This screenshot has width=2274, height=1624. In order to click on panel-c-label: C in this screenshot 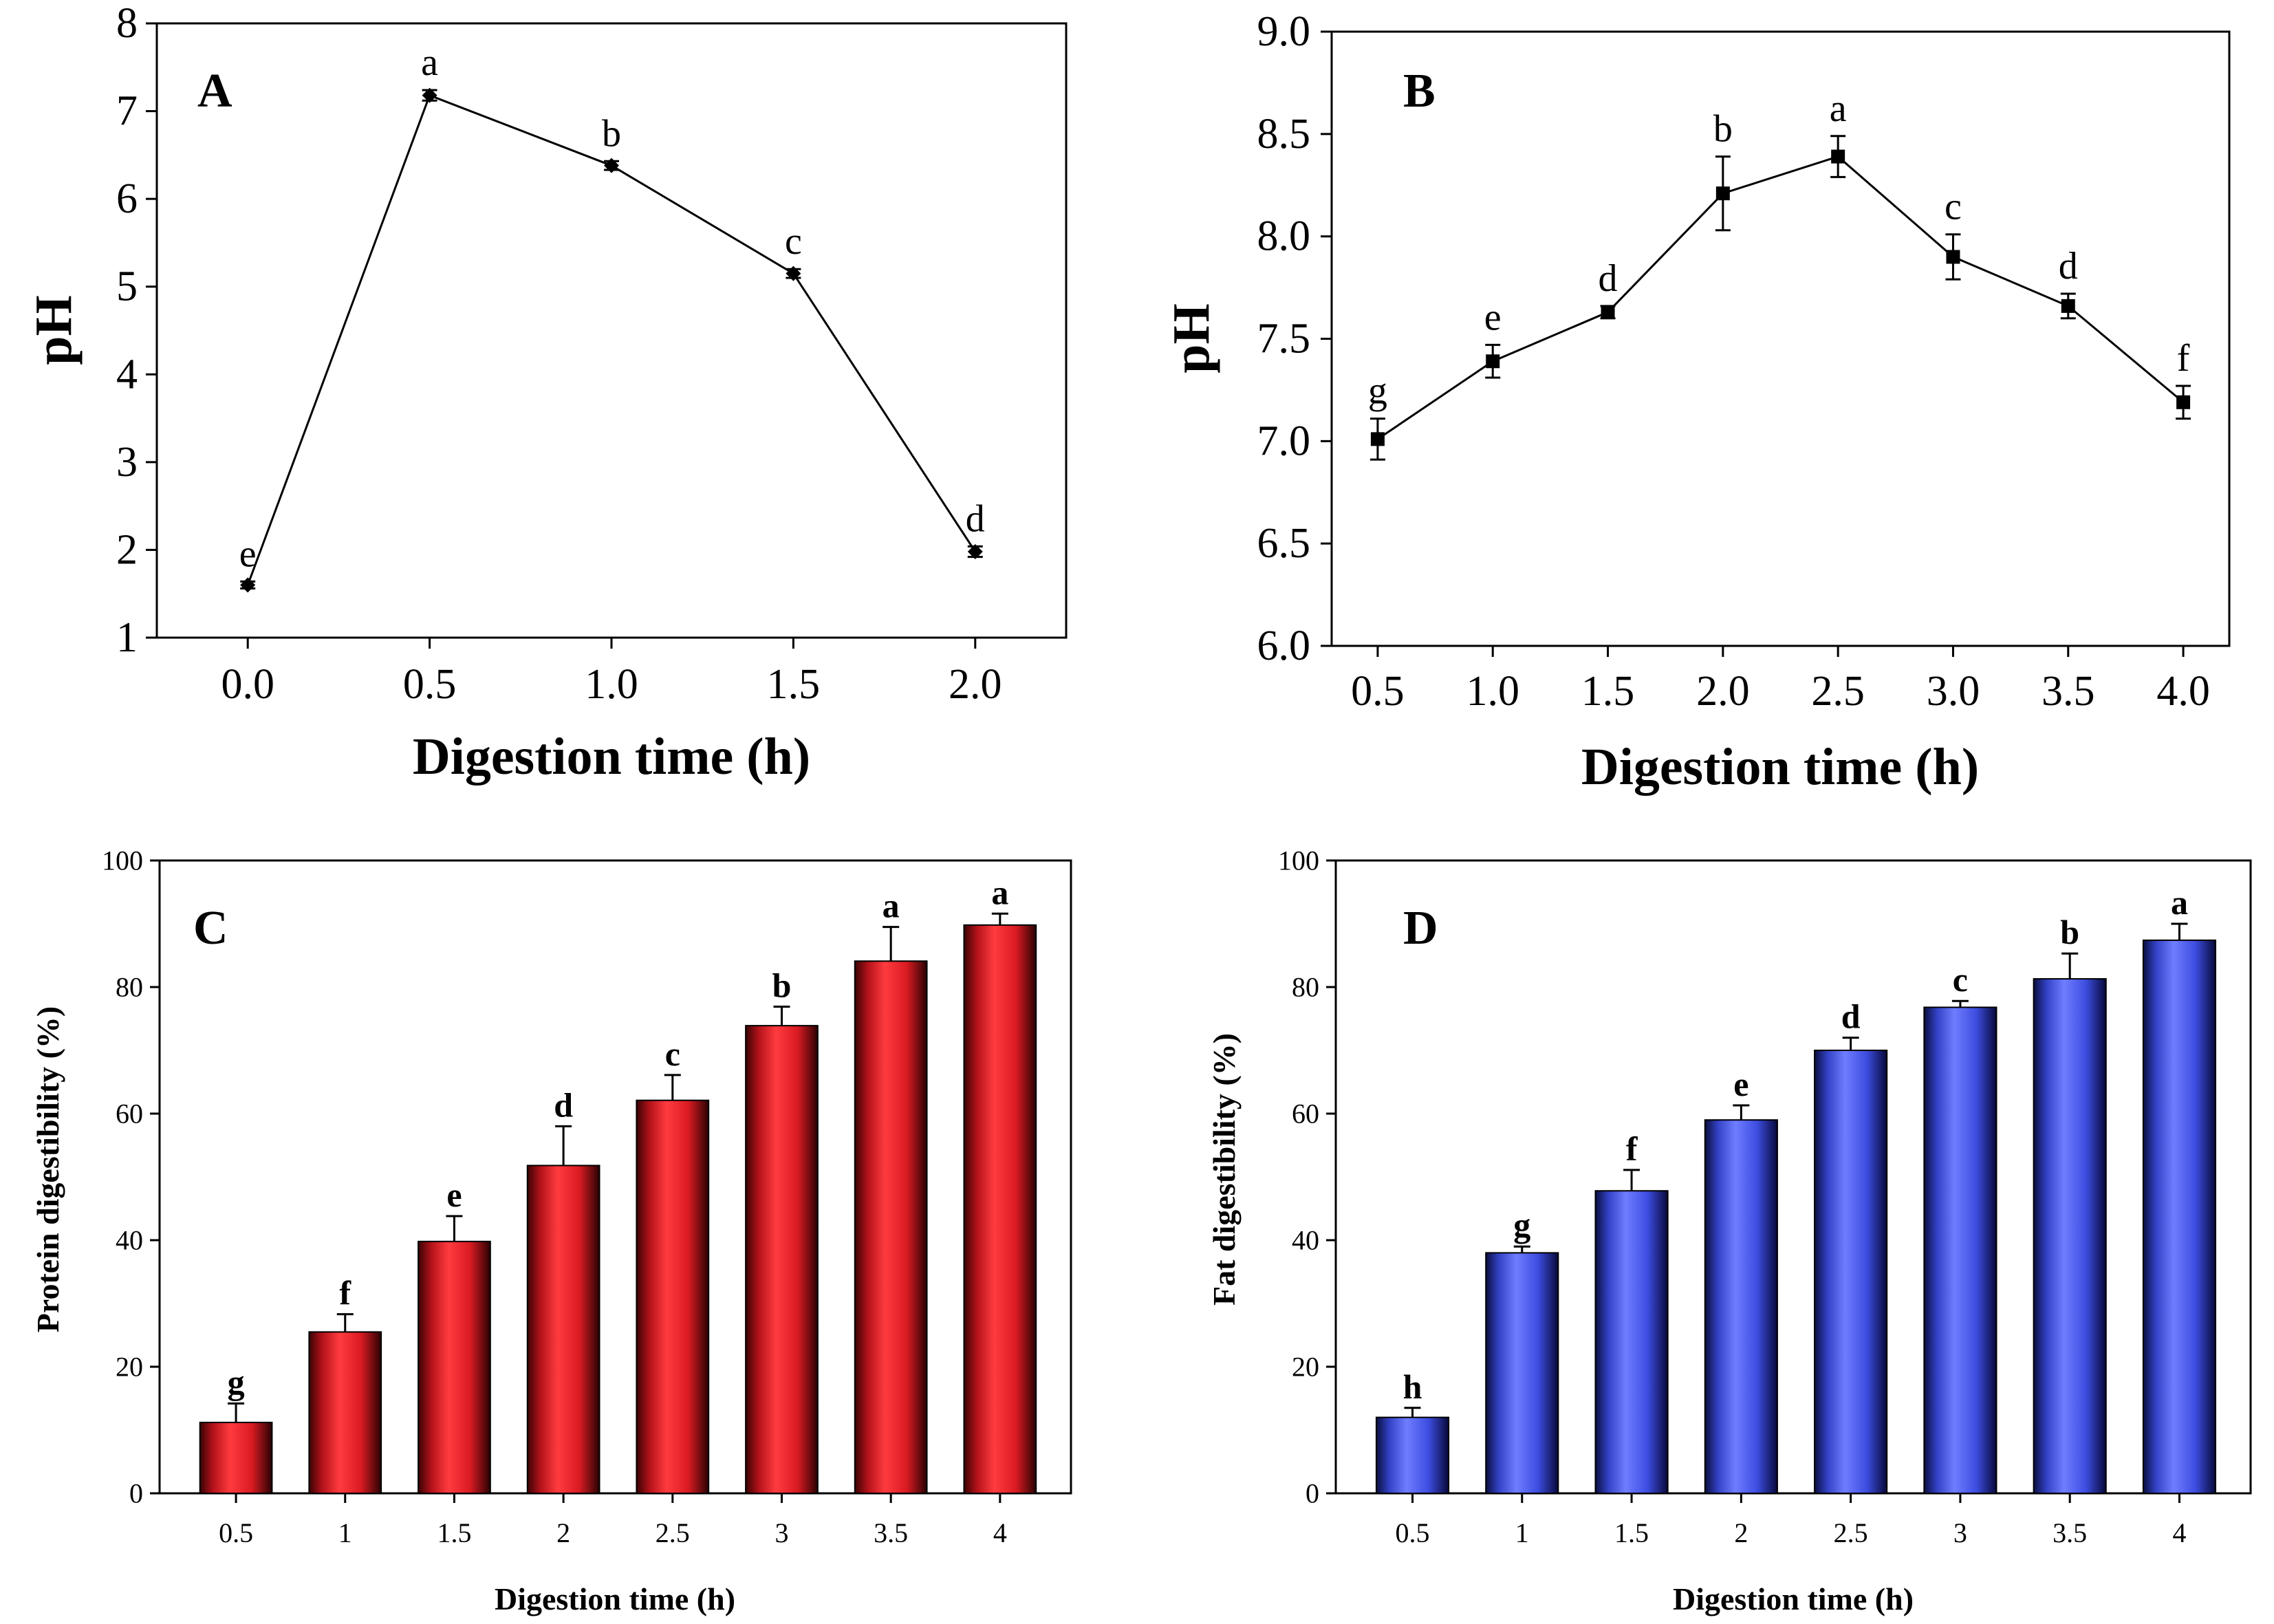, I will do `click(211, 928)`.